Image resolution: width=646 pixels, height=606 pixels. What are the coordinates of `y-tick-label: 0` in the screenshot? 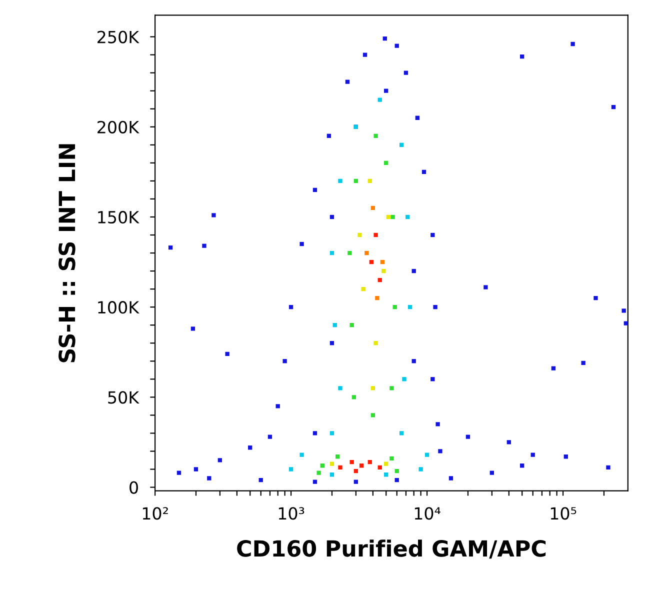 It's located at (134, 487).